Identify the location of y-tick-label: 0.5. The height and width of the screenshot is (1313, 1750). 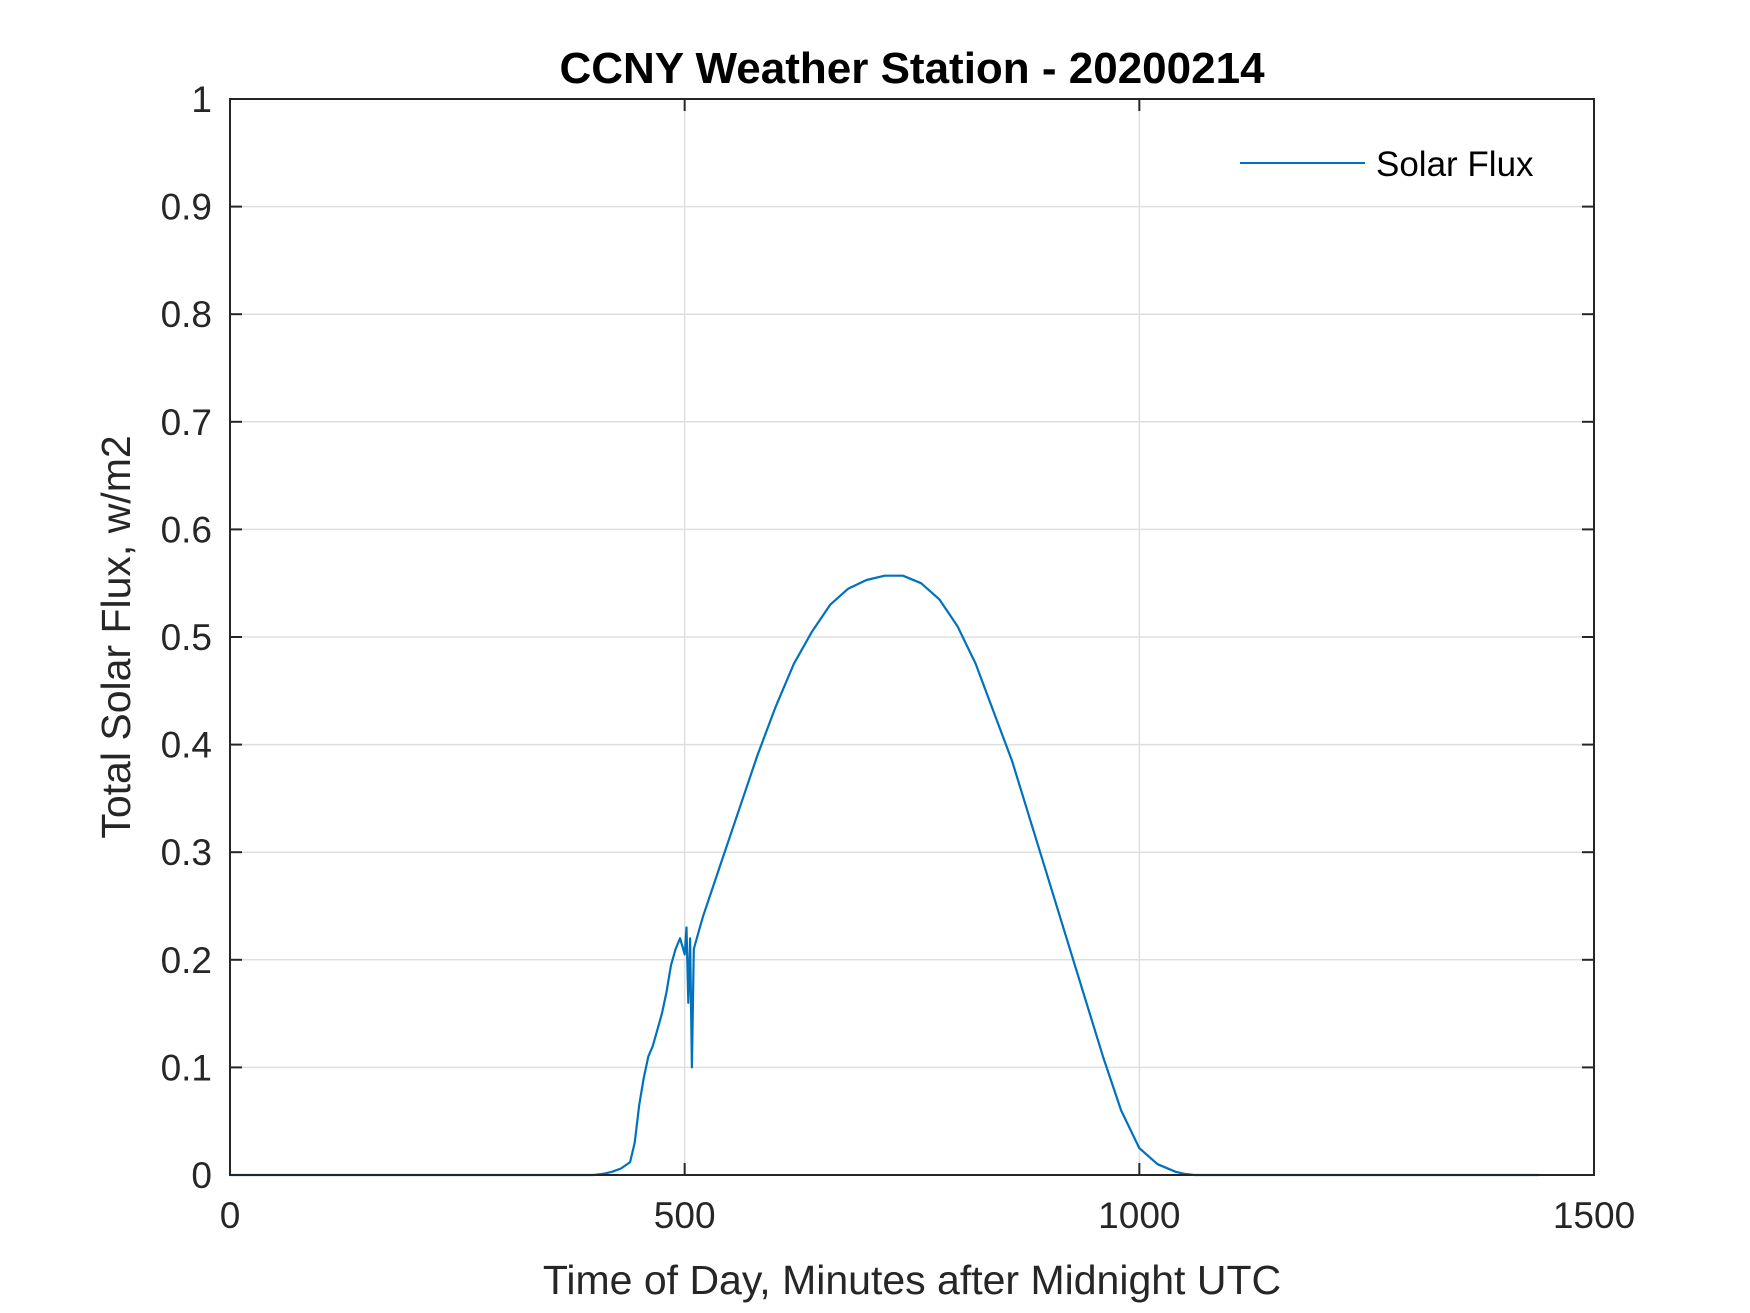
(186, 637).